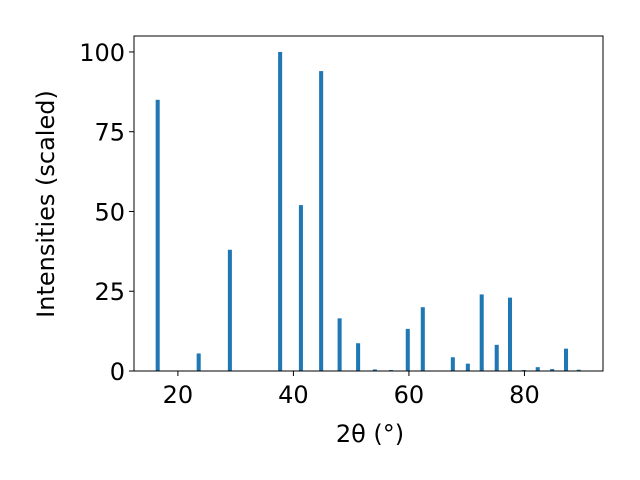  What do you see at coordinates (109, 133) in the screenshot?
I see `y-tick-label: 75` at bounding box center [109, 133].